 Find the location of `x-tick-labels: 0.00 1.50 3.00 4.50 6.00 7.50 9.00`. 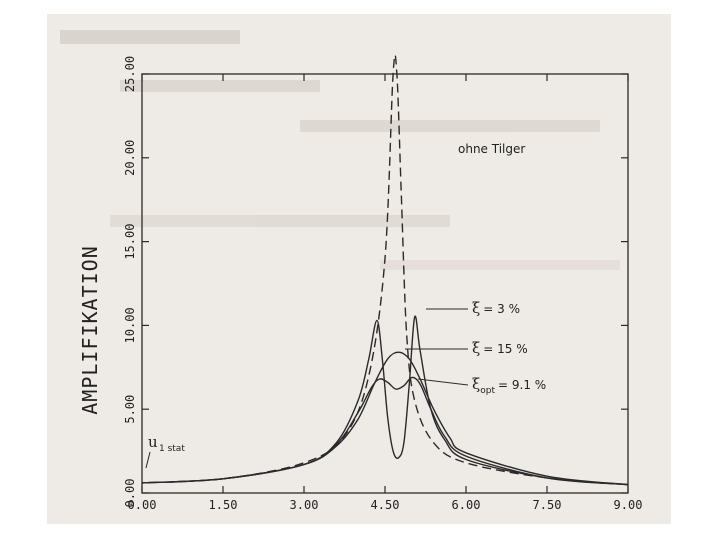

x-tick-labels: 0.00 1.50 3.00 4.50 6.00 7.50 9.00 is located at coordinates (385, 505).